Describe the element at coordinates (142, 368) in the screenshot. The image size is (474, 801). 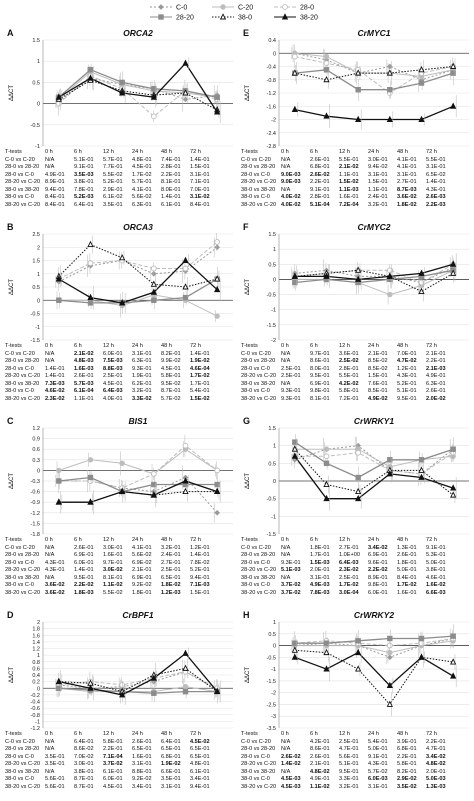
I see `table-cell: 9.3E-01` at that location.